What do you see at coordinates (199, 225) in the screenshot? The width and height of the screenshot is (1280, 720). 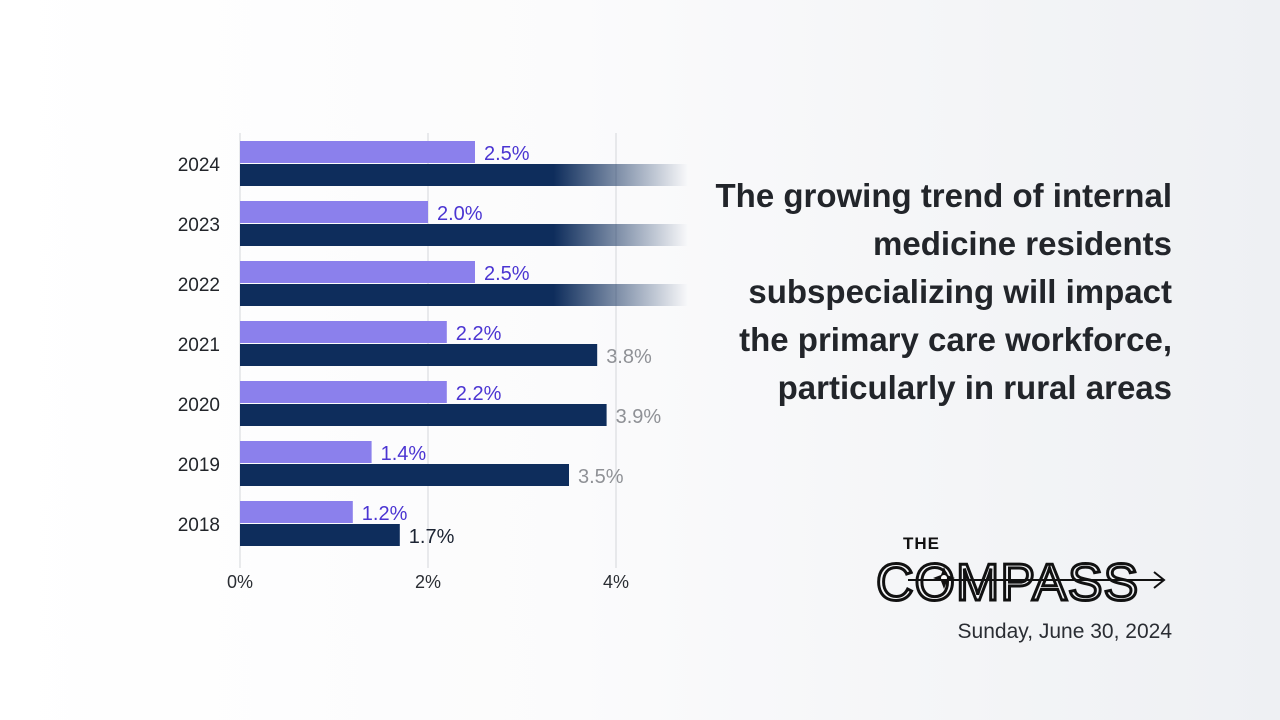 I see `y-tick-label: 2023` at bounding box center [199, 225].